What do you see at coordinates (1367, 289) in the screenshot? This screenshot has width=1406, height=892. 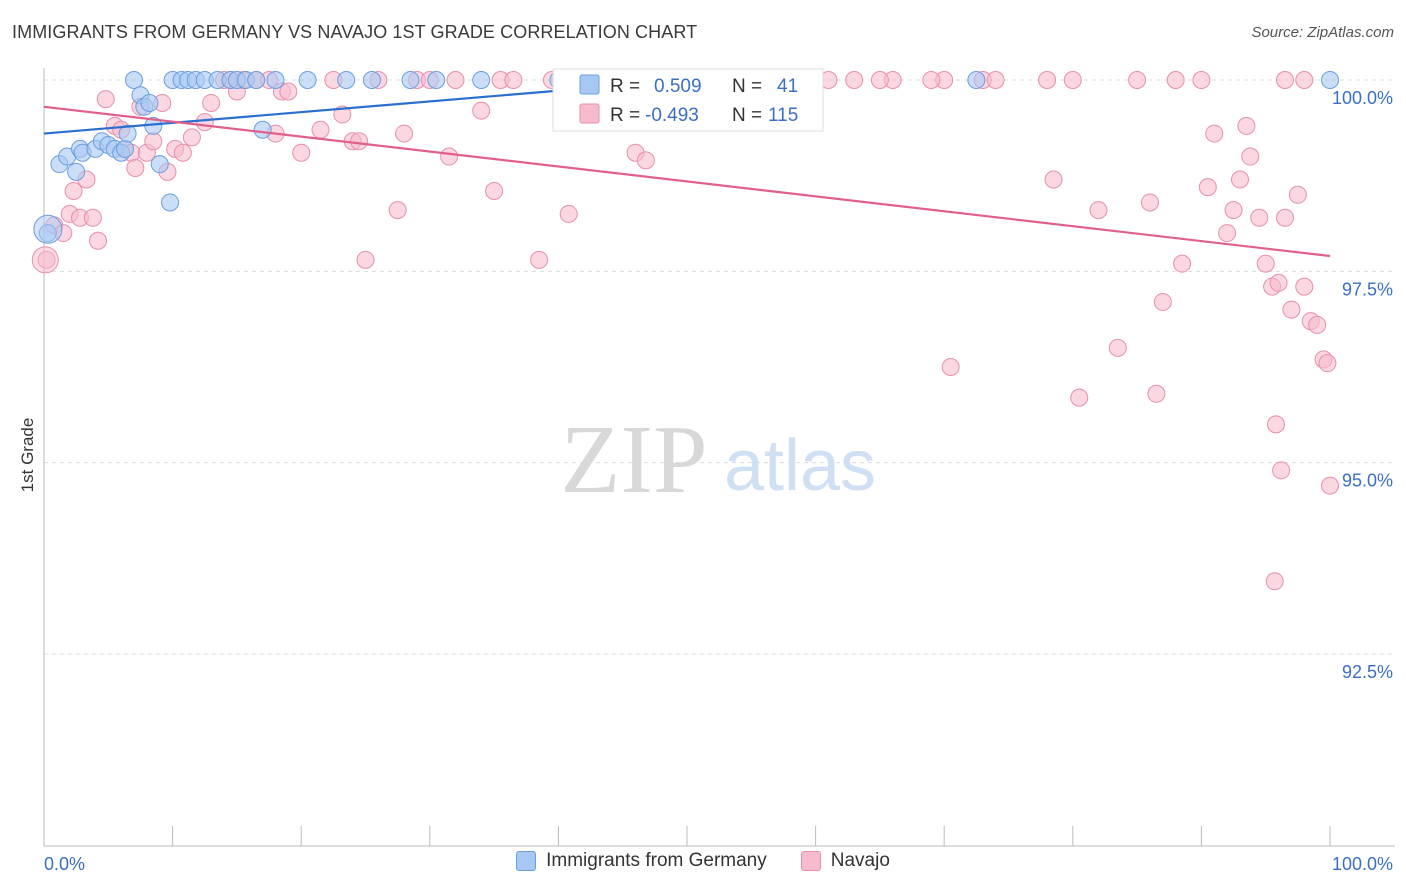 I see `y-tick-label-2: 97.5%` at bounding box center [1367, 289].